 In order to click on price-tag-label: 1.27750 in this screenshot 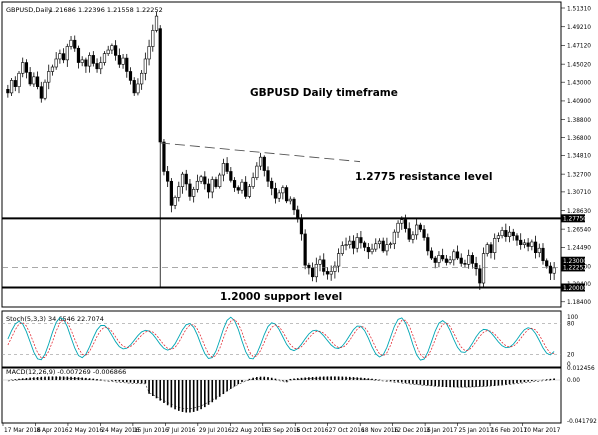, I will do `click(575, 220)`.